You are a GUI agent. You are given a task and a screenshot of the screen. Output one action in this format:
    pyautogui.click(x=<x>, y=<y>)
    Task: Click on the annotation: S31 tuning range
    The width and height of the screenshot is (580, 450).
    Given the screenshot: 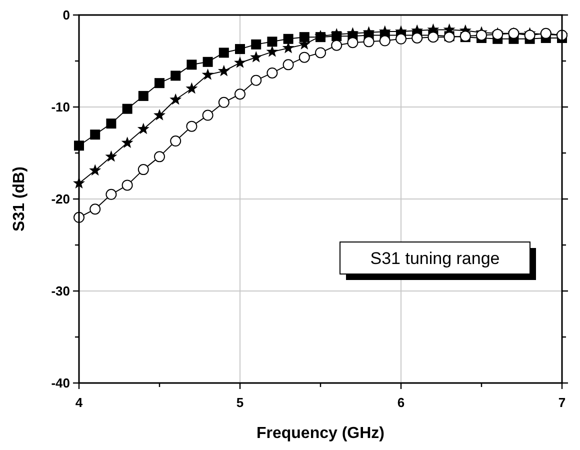 What is the action you would take?
    pyautogui.click(x=435, y=258)
    